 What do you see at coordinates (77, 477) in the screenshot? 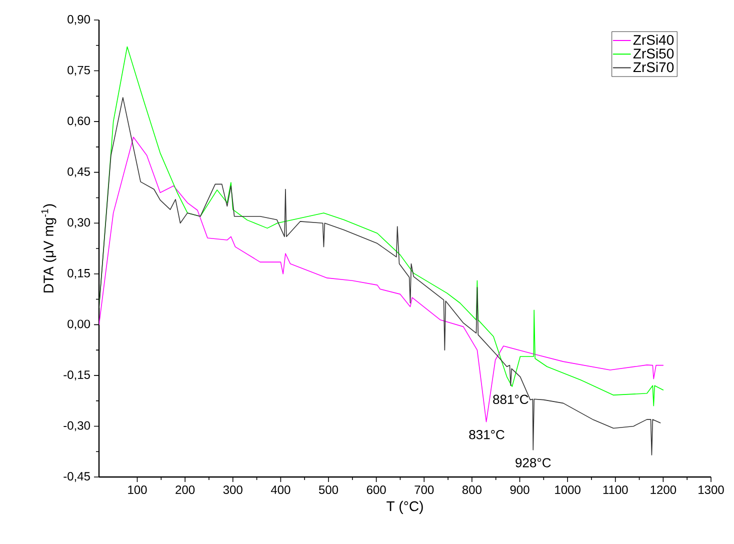
I see `y-tick-label: -0,45` at bounding box center [77, 477].